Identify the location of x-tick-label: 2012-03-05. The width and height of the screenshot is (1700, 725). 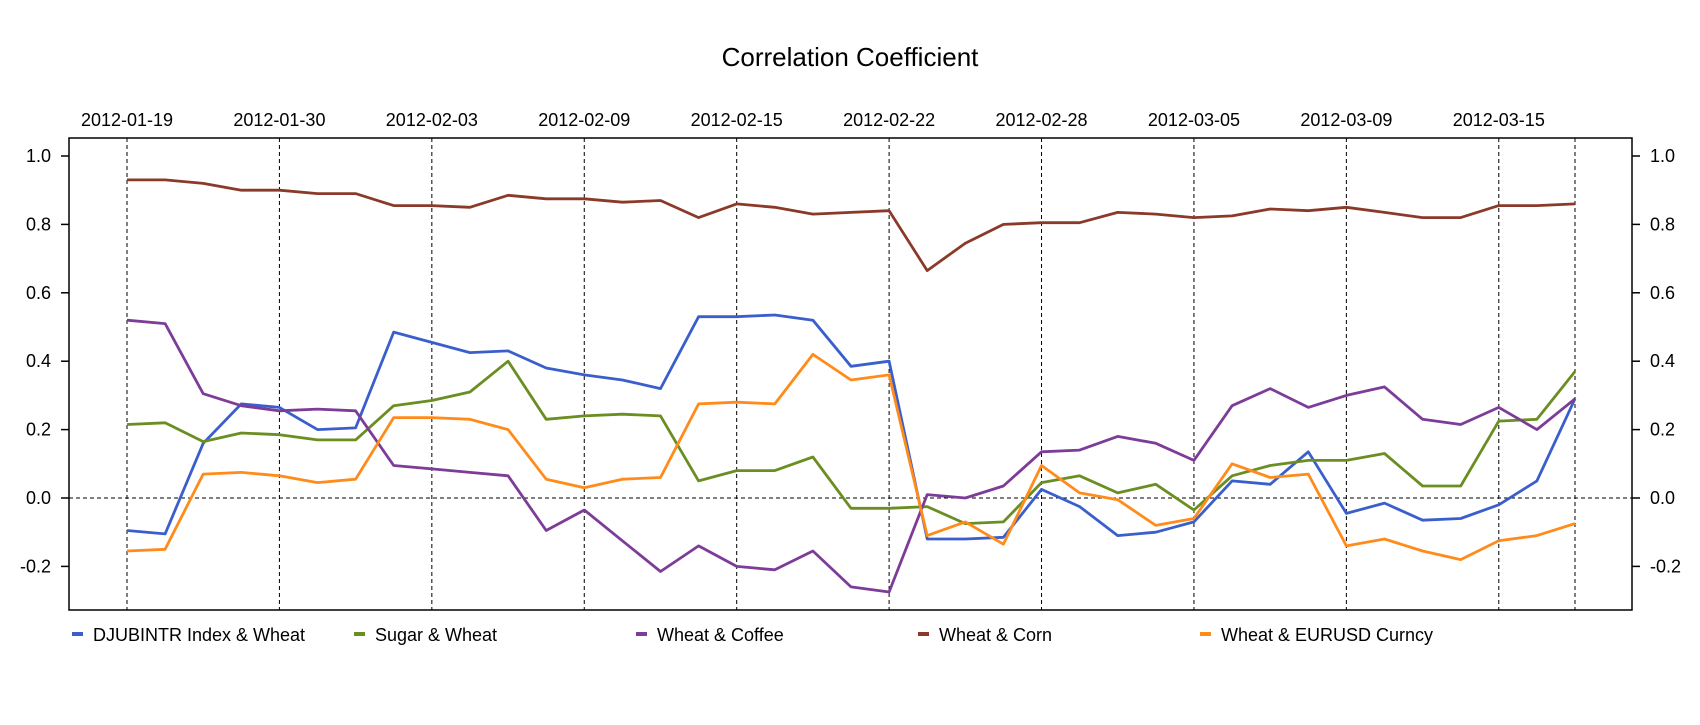
(1194, 120).